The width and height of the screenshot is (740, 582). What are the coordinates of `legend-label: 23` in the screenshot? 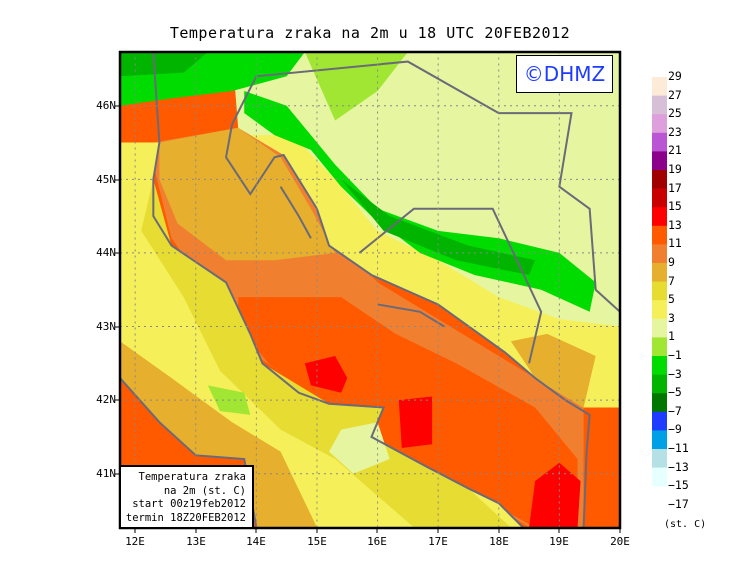 It's located at (675, 131).